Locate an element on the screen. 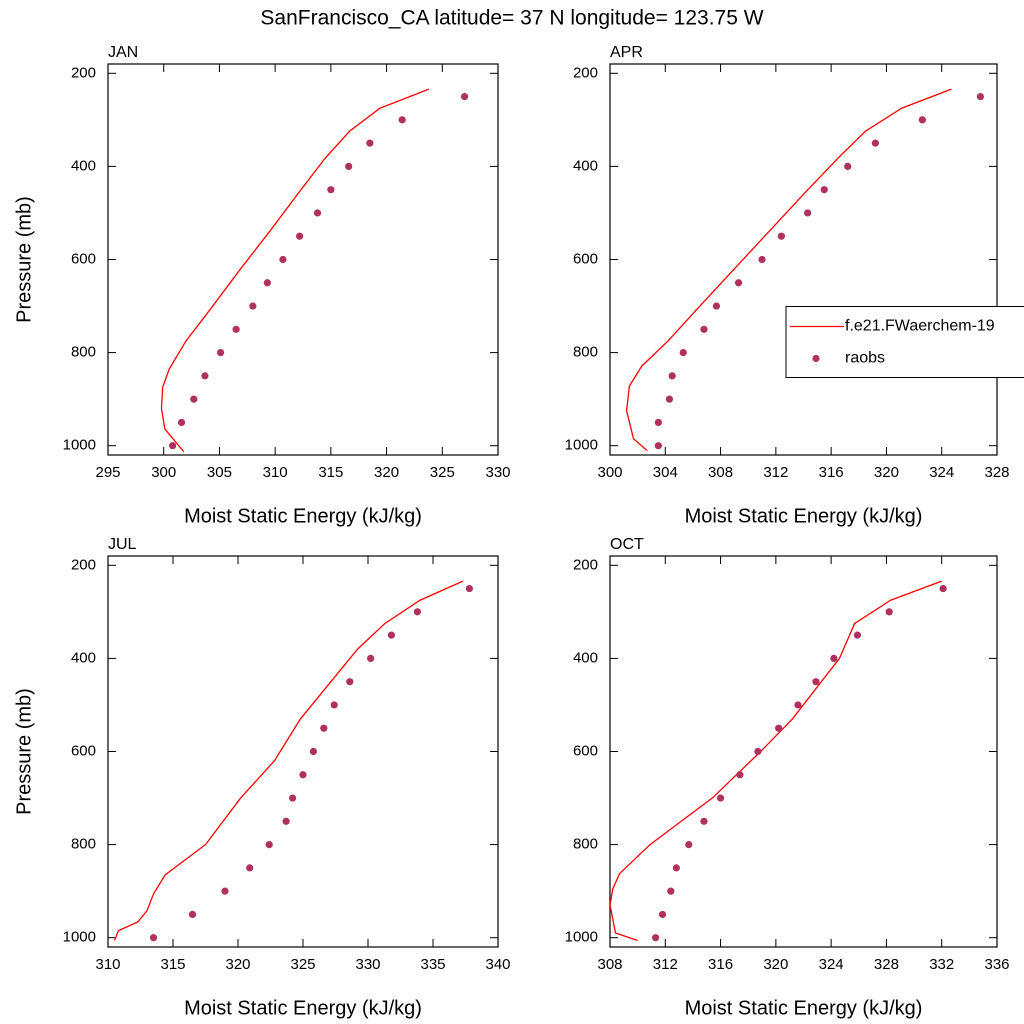  legend-label: raobs is located at coordinates (865, 358).